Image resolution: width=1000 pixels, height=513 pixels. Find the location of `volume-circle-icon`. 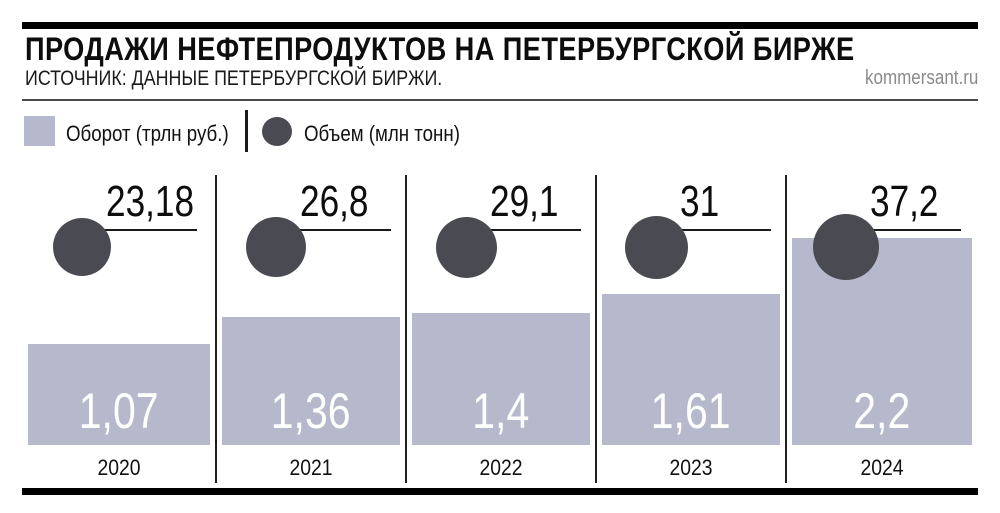

volume-circle-icon is located at coordinates (277, 131).